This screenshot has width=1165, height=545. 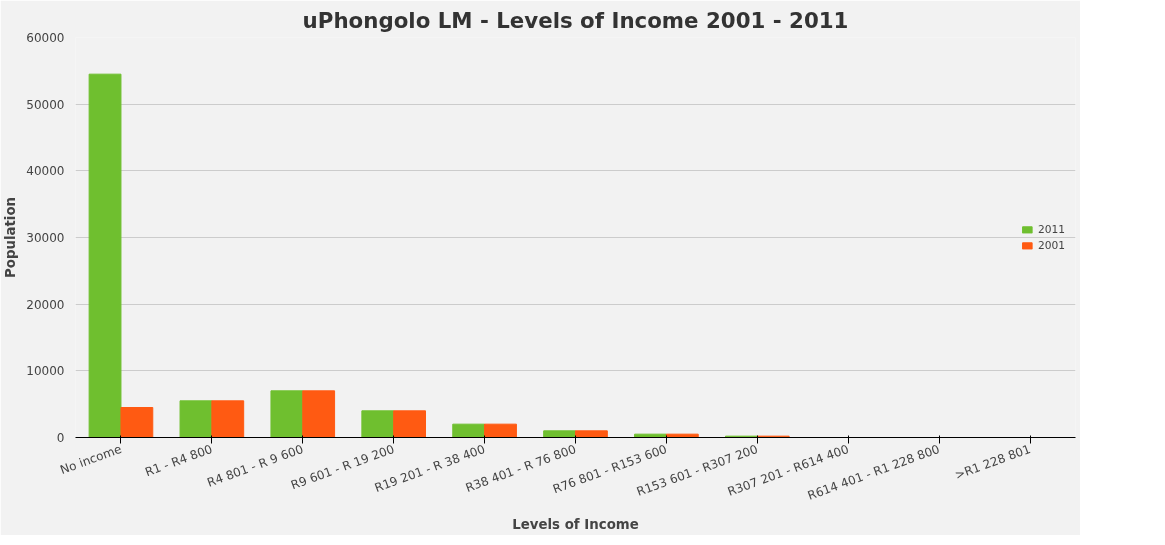 I want to click on y-tick-label: 30000, so click(x=45, y=238).